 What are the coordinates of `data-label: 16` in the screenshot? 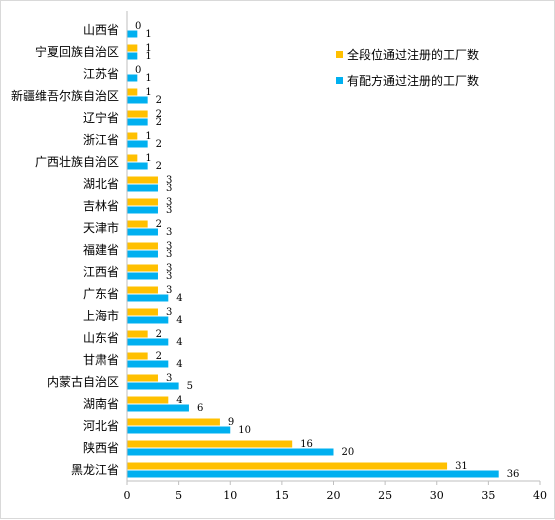 It's located at (306, 444).